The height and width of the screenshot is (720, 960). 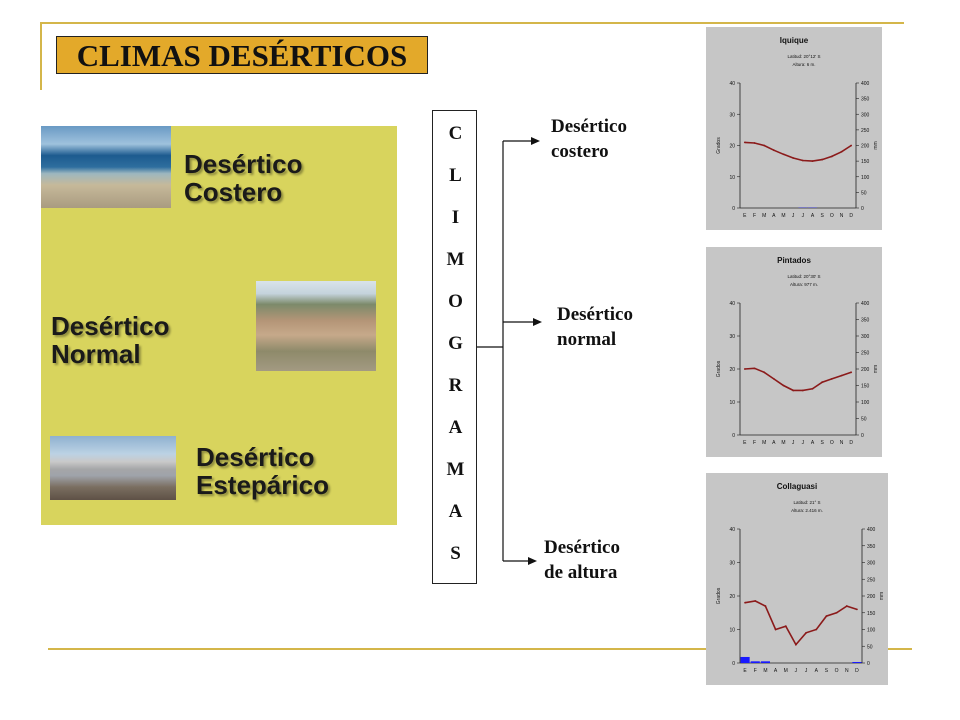 I want to click on vertical-letter: A, so click(x=455, y=427).